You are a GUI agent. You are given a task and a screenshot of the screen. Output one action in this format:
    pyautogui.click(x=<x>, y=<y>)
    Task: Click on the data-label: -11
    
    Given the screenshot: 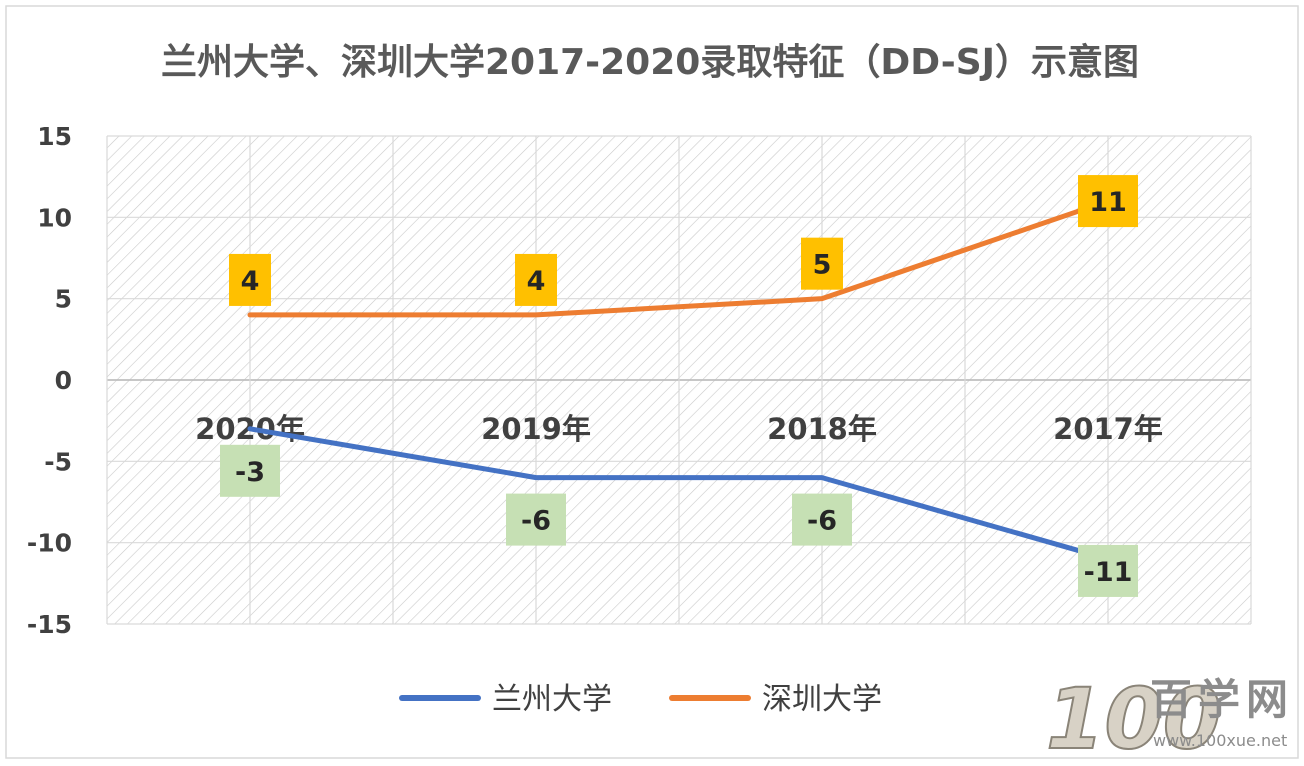 What is the action you would take?
    pyautogui.click(x=1108, y=570)
    